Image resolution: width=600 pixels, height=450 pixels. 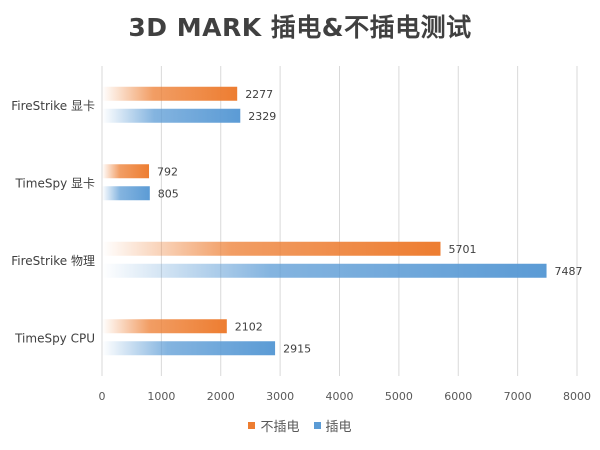 What do you see at coordinates (569, 271) in the screenshot?
I see `bar-data-label: 7487` at bounding box center [569, 271].